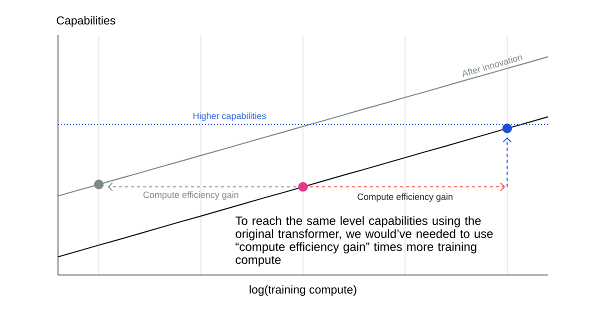 This screenshot has height=326, width=604. Describe the element at coordinates (229, 116) in the screenshot. I see `ref-line-label: Higher capabilities` at that location.